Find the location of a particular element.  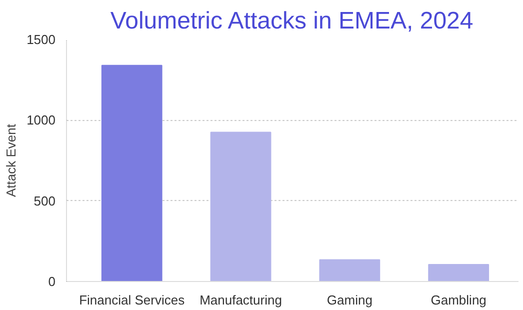

y-tick-label: 1000 is located at coordinates (41, 120).